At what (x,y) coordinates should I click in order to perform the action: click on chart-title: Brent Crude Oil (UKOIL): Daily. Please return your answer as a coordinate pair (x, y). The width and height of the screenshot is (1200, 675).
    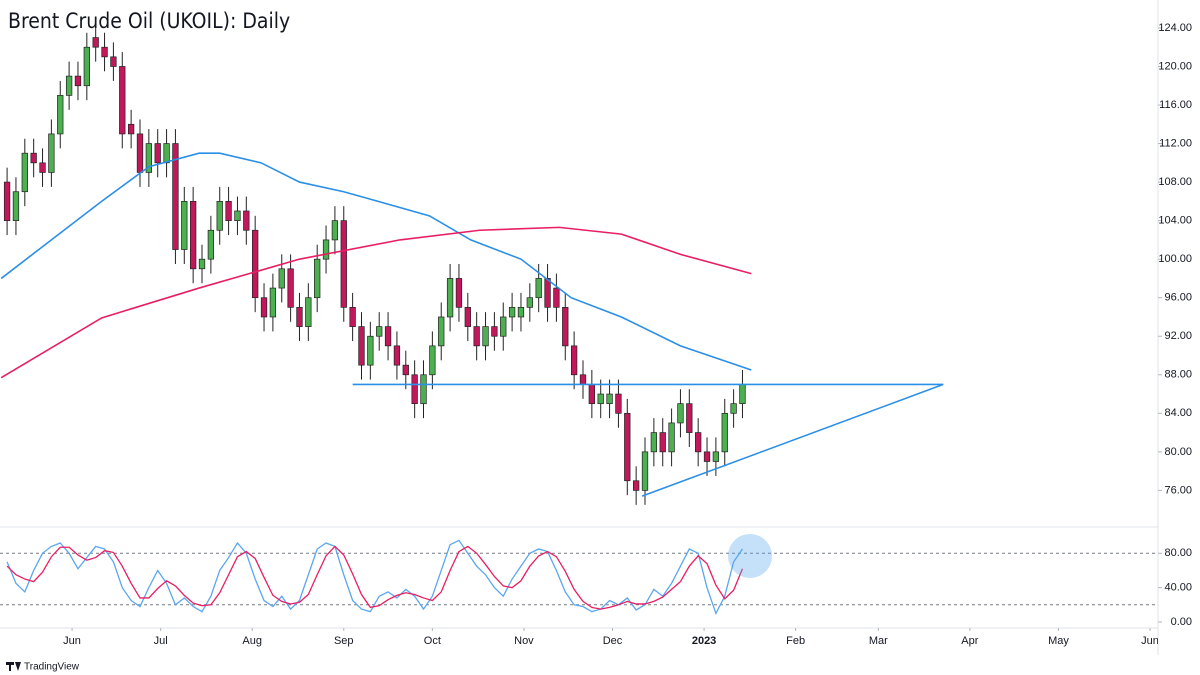
    Looking at the image, I should click on (149, 21).